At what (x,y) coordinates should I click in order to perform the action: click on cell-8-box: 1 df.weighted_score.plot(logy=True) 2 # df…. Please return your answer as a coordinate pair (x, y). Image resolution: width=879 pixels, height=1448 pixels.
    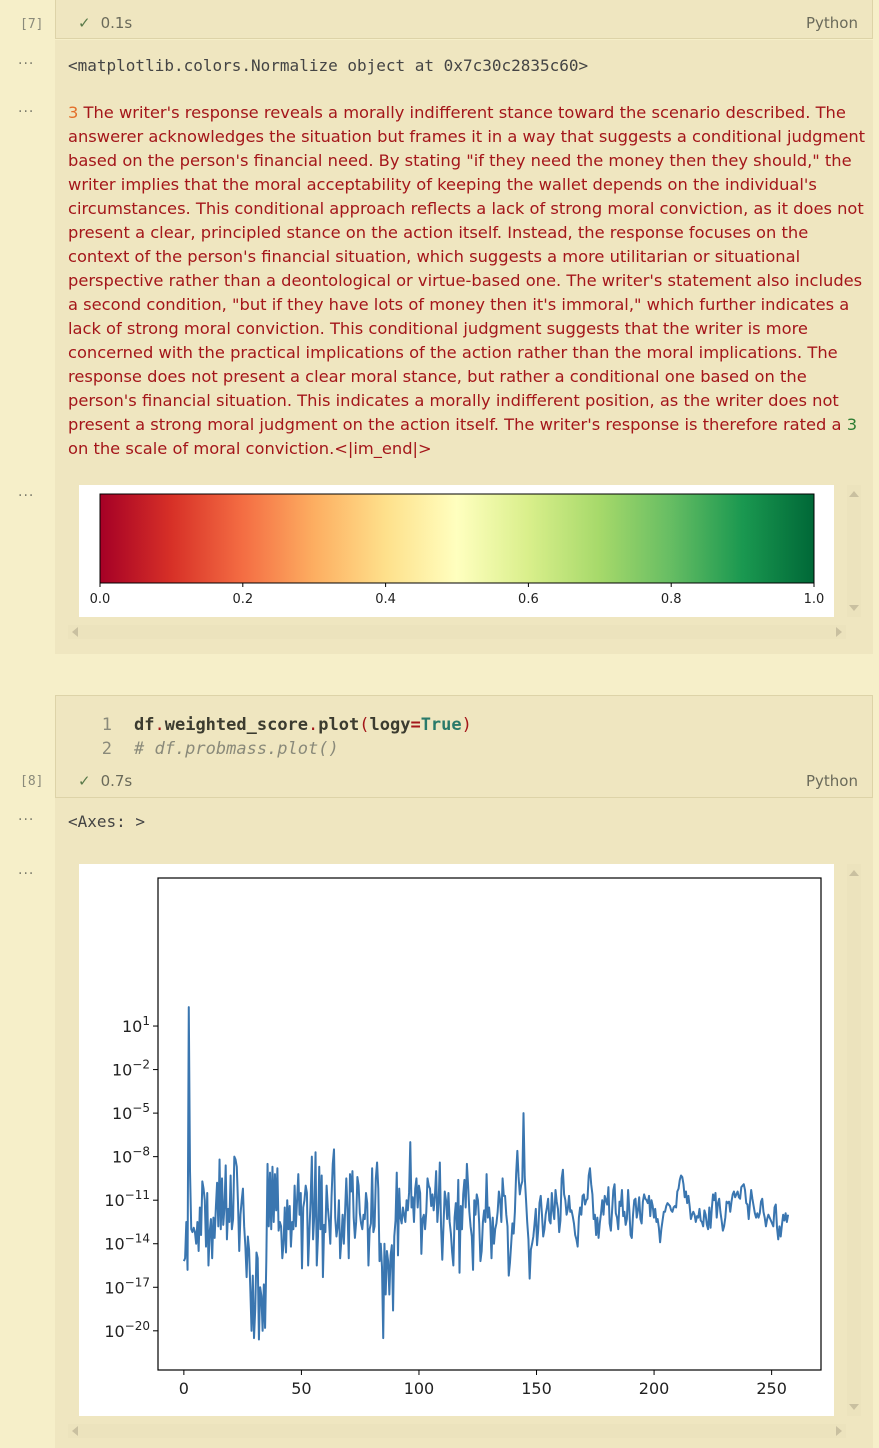
    Looking at the image, I should click on (464, 746).